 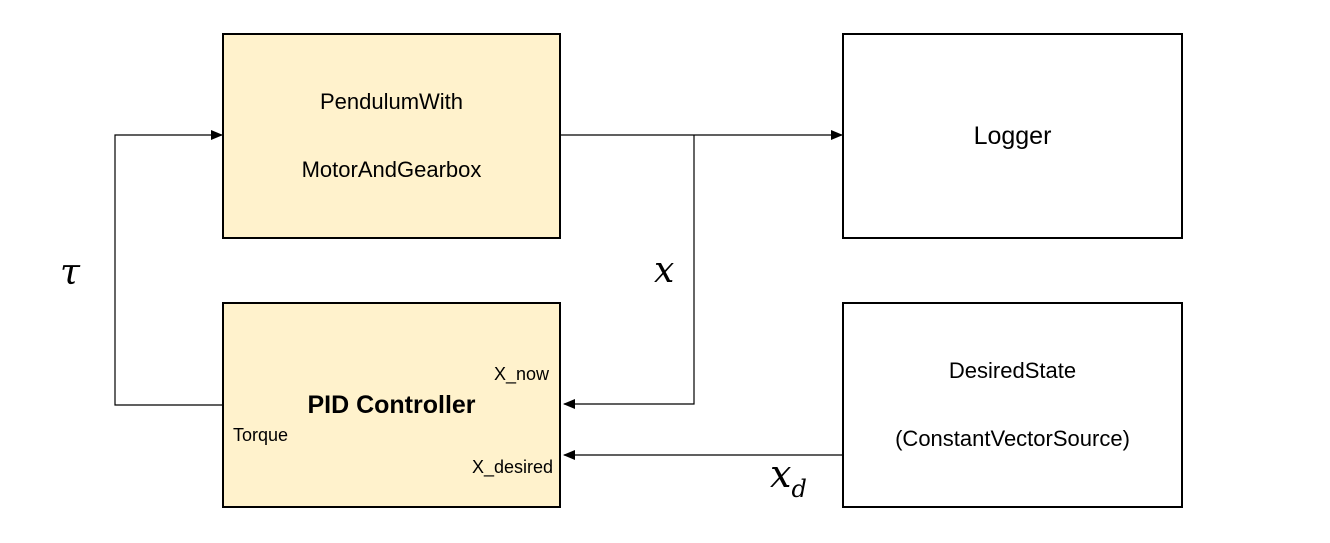 What do you see at coordinates (521, 374) in the screenshot?
I see `port-x-now-label: X_now` at bounding box center [521, 374].